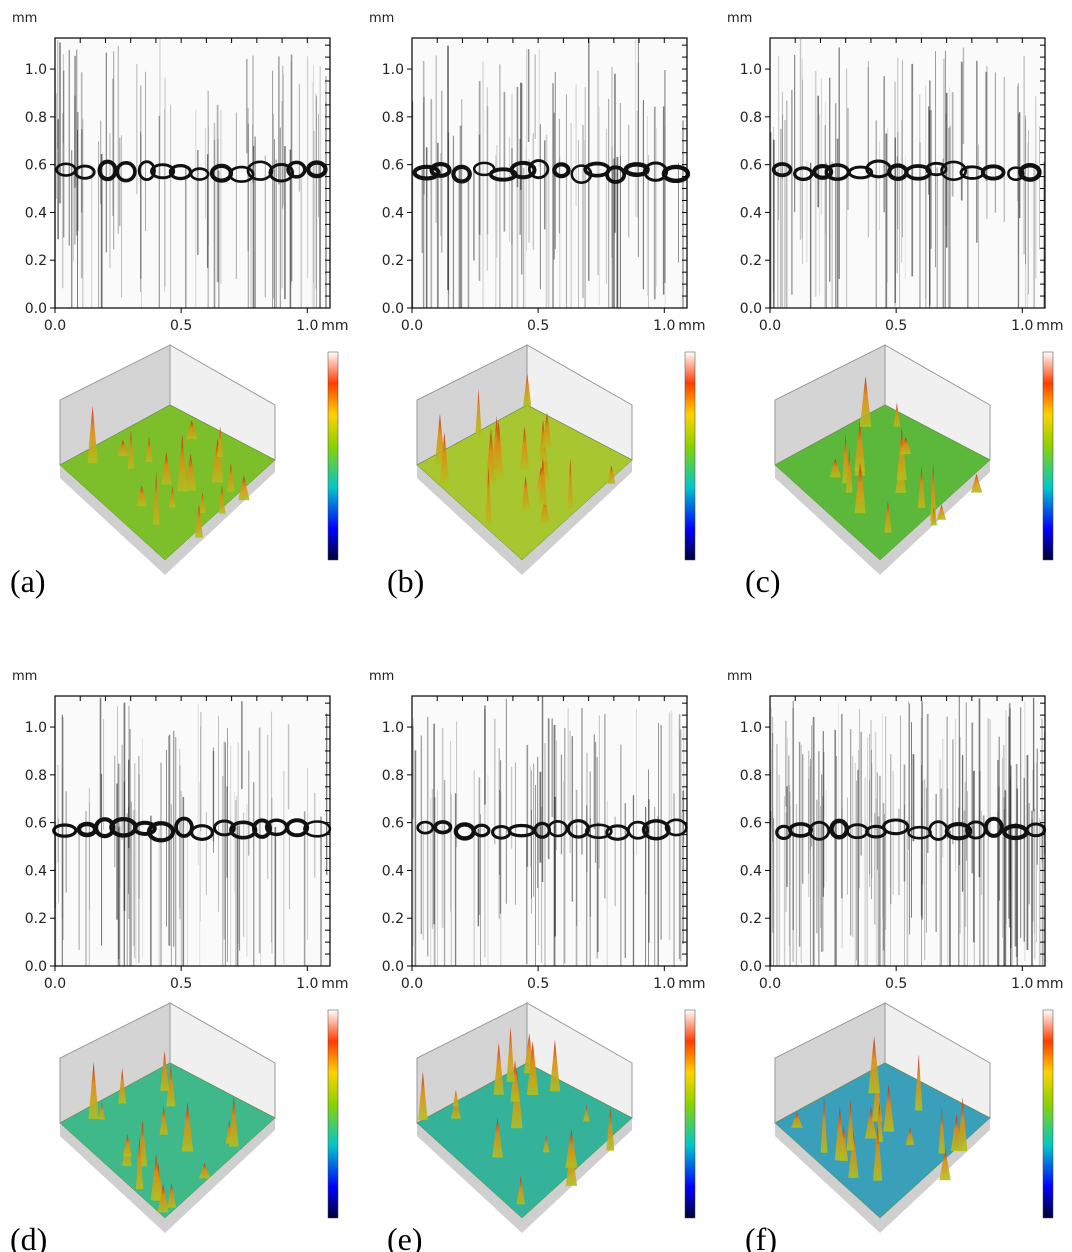 Image resolution: width=1072 pixels, height=1252 pixels. Describe the element at coordinates (763, 581) in the screenshot. I see `panel-label: (c)` at that location.